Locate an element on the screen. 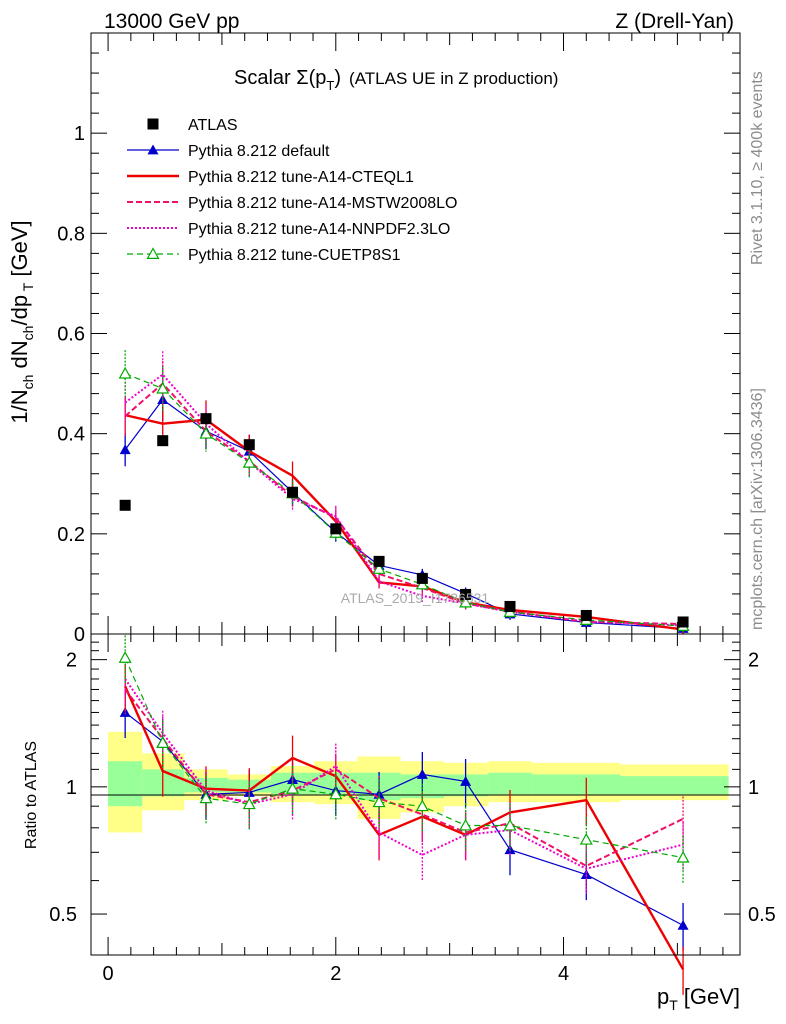 The image size is (786, 1024). main-ytick-label: 0.2 is located at coordinates (71, 535).